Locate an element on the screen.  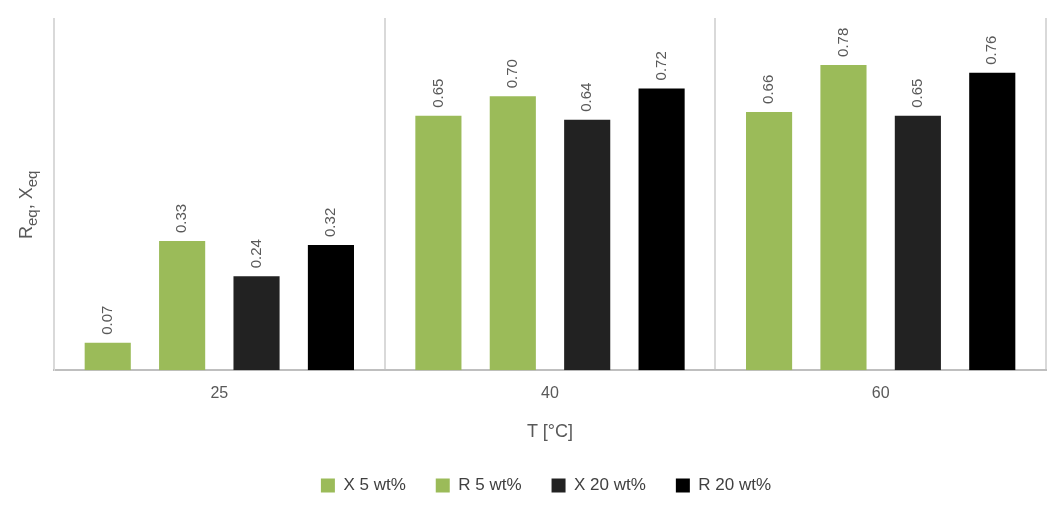
x-tick-label: 60 is located at coordinates (880, 393).